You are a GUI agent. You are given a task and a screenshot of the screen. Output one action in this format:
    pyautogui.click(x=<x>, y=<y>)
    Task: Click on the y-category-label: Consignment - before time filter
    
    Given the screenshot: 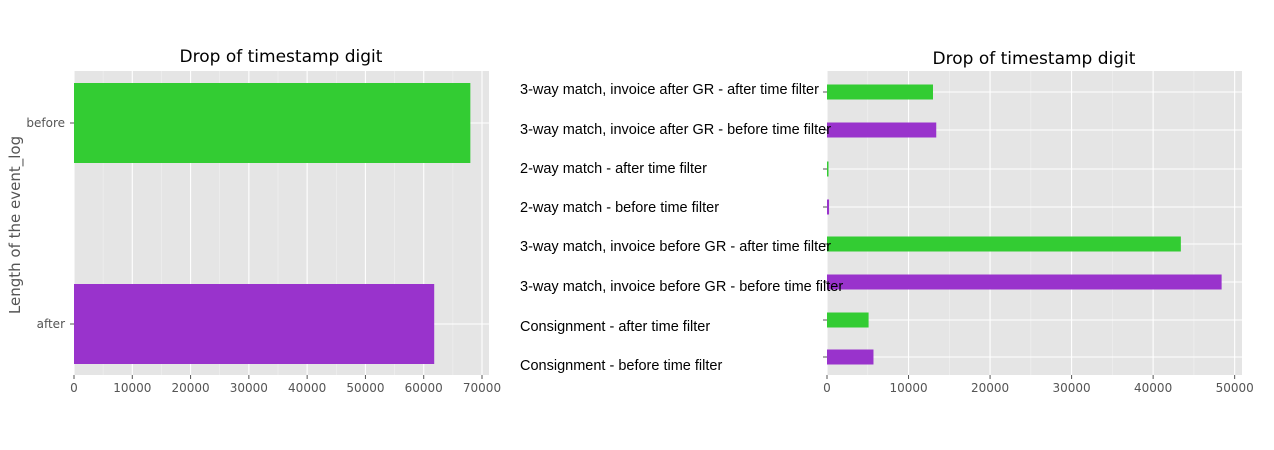 What is the action you would take?
    pyautogui.click(x=621, y=366)
    